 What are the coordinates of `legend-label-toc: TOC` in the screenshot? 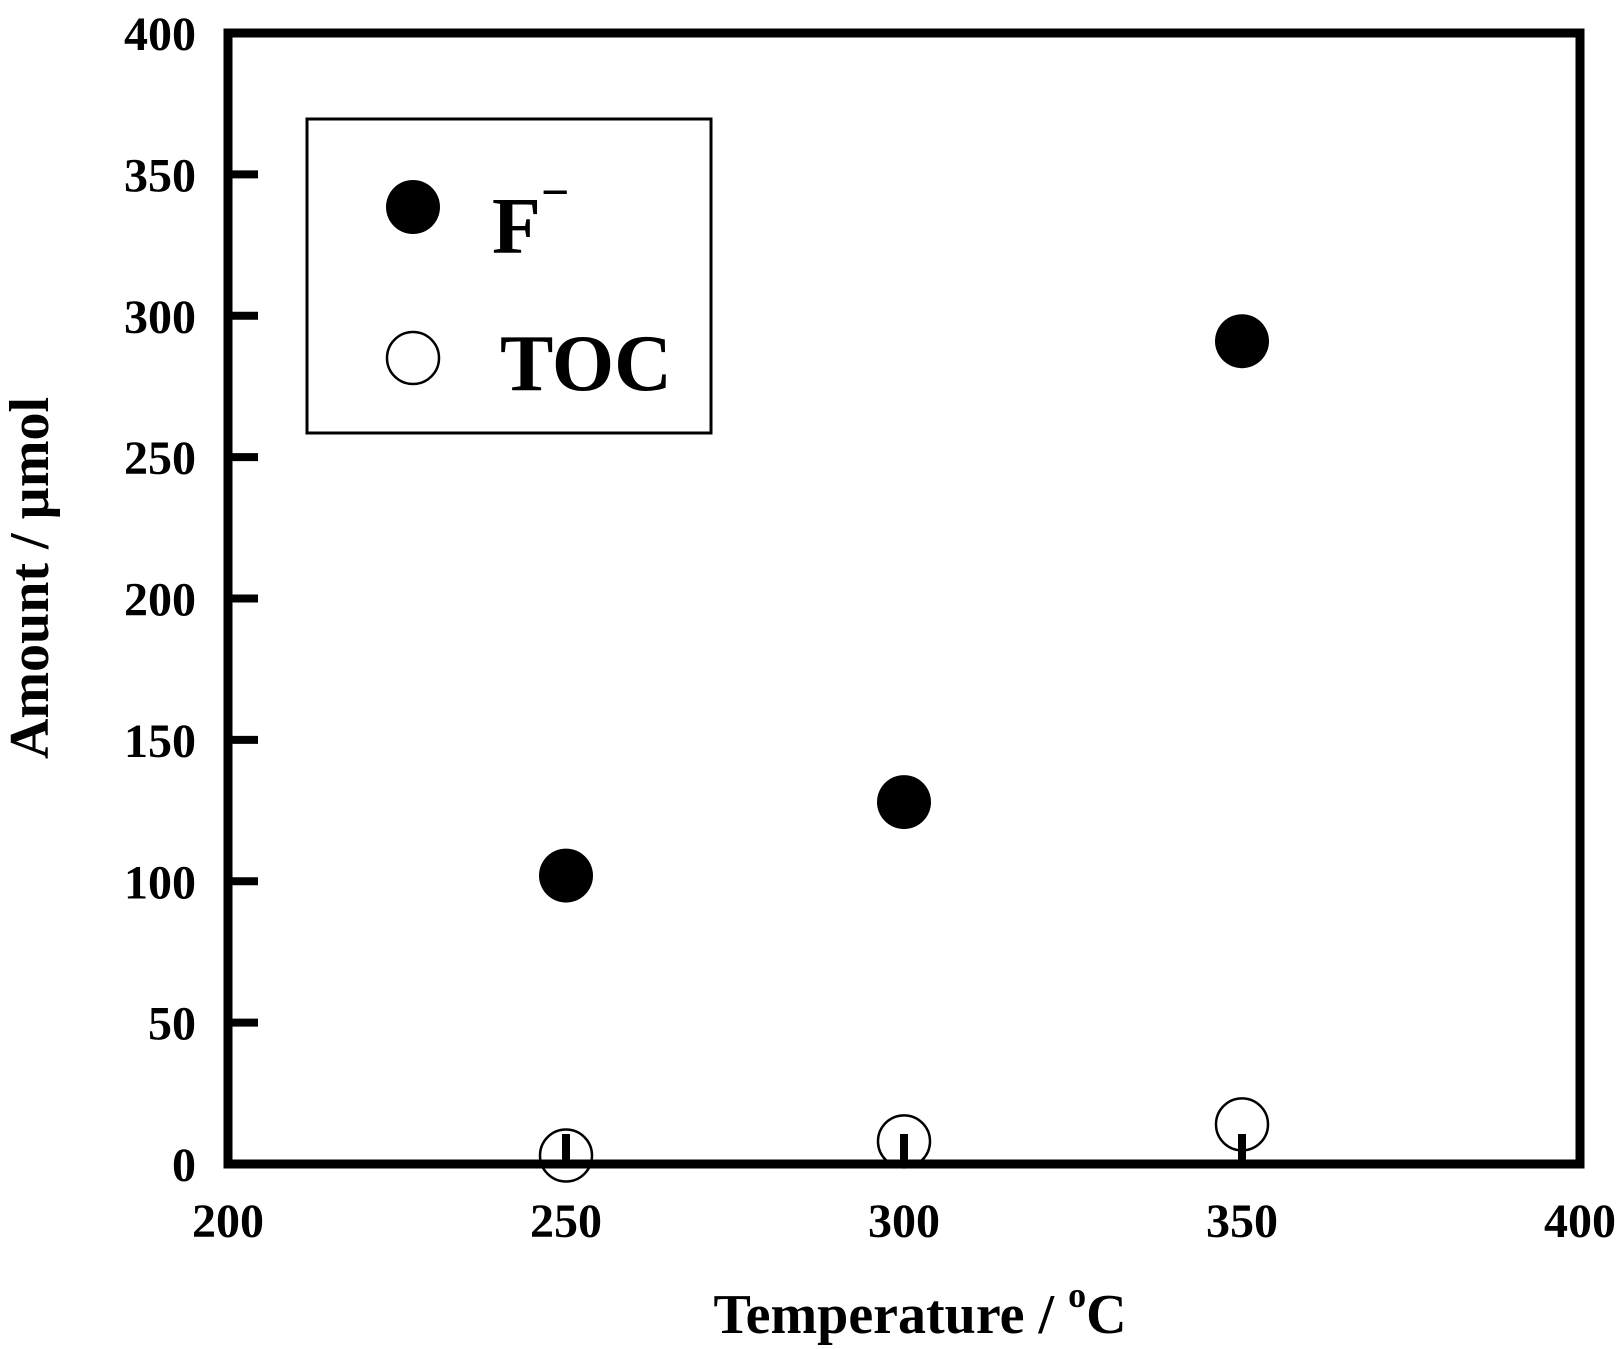 It's located at (586, 364).